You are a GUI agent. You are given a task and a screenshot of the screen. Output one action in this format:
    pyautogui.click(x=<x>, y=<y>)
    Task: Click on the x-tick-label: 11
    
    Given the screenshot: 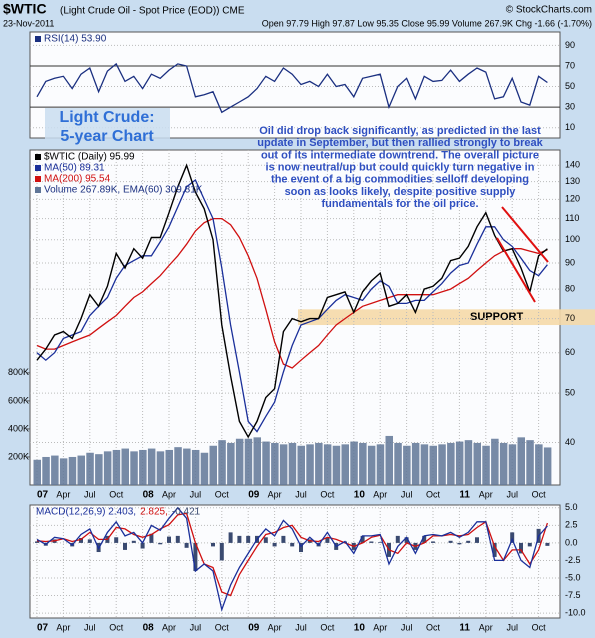 What is the action you would take?
    pyautogui.click(x=464, y=495)
    